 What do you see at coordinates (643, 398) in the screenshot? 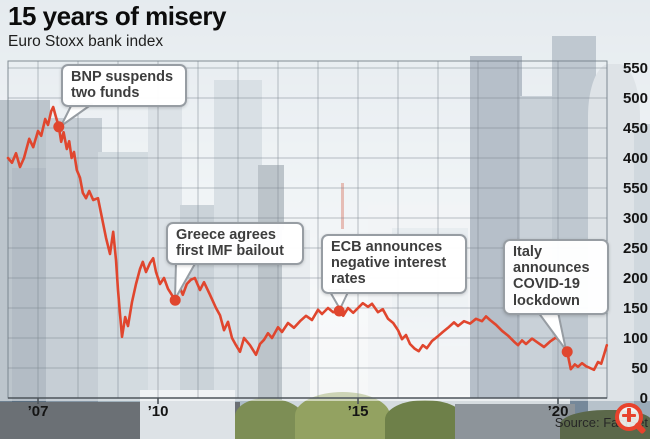
I see `y-axis-tick-label: 0` at bounding box center [643, 398].